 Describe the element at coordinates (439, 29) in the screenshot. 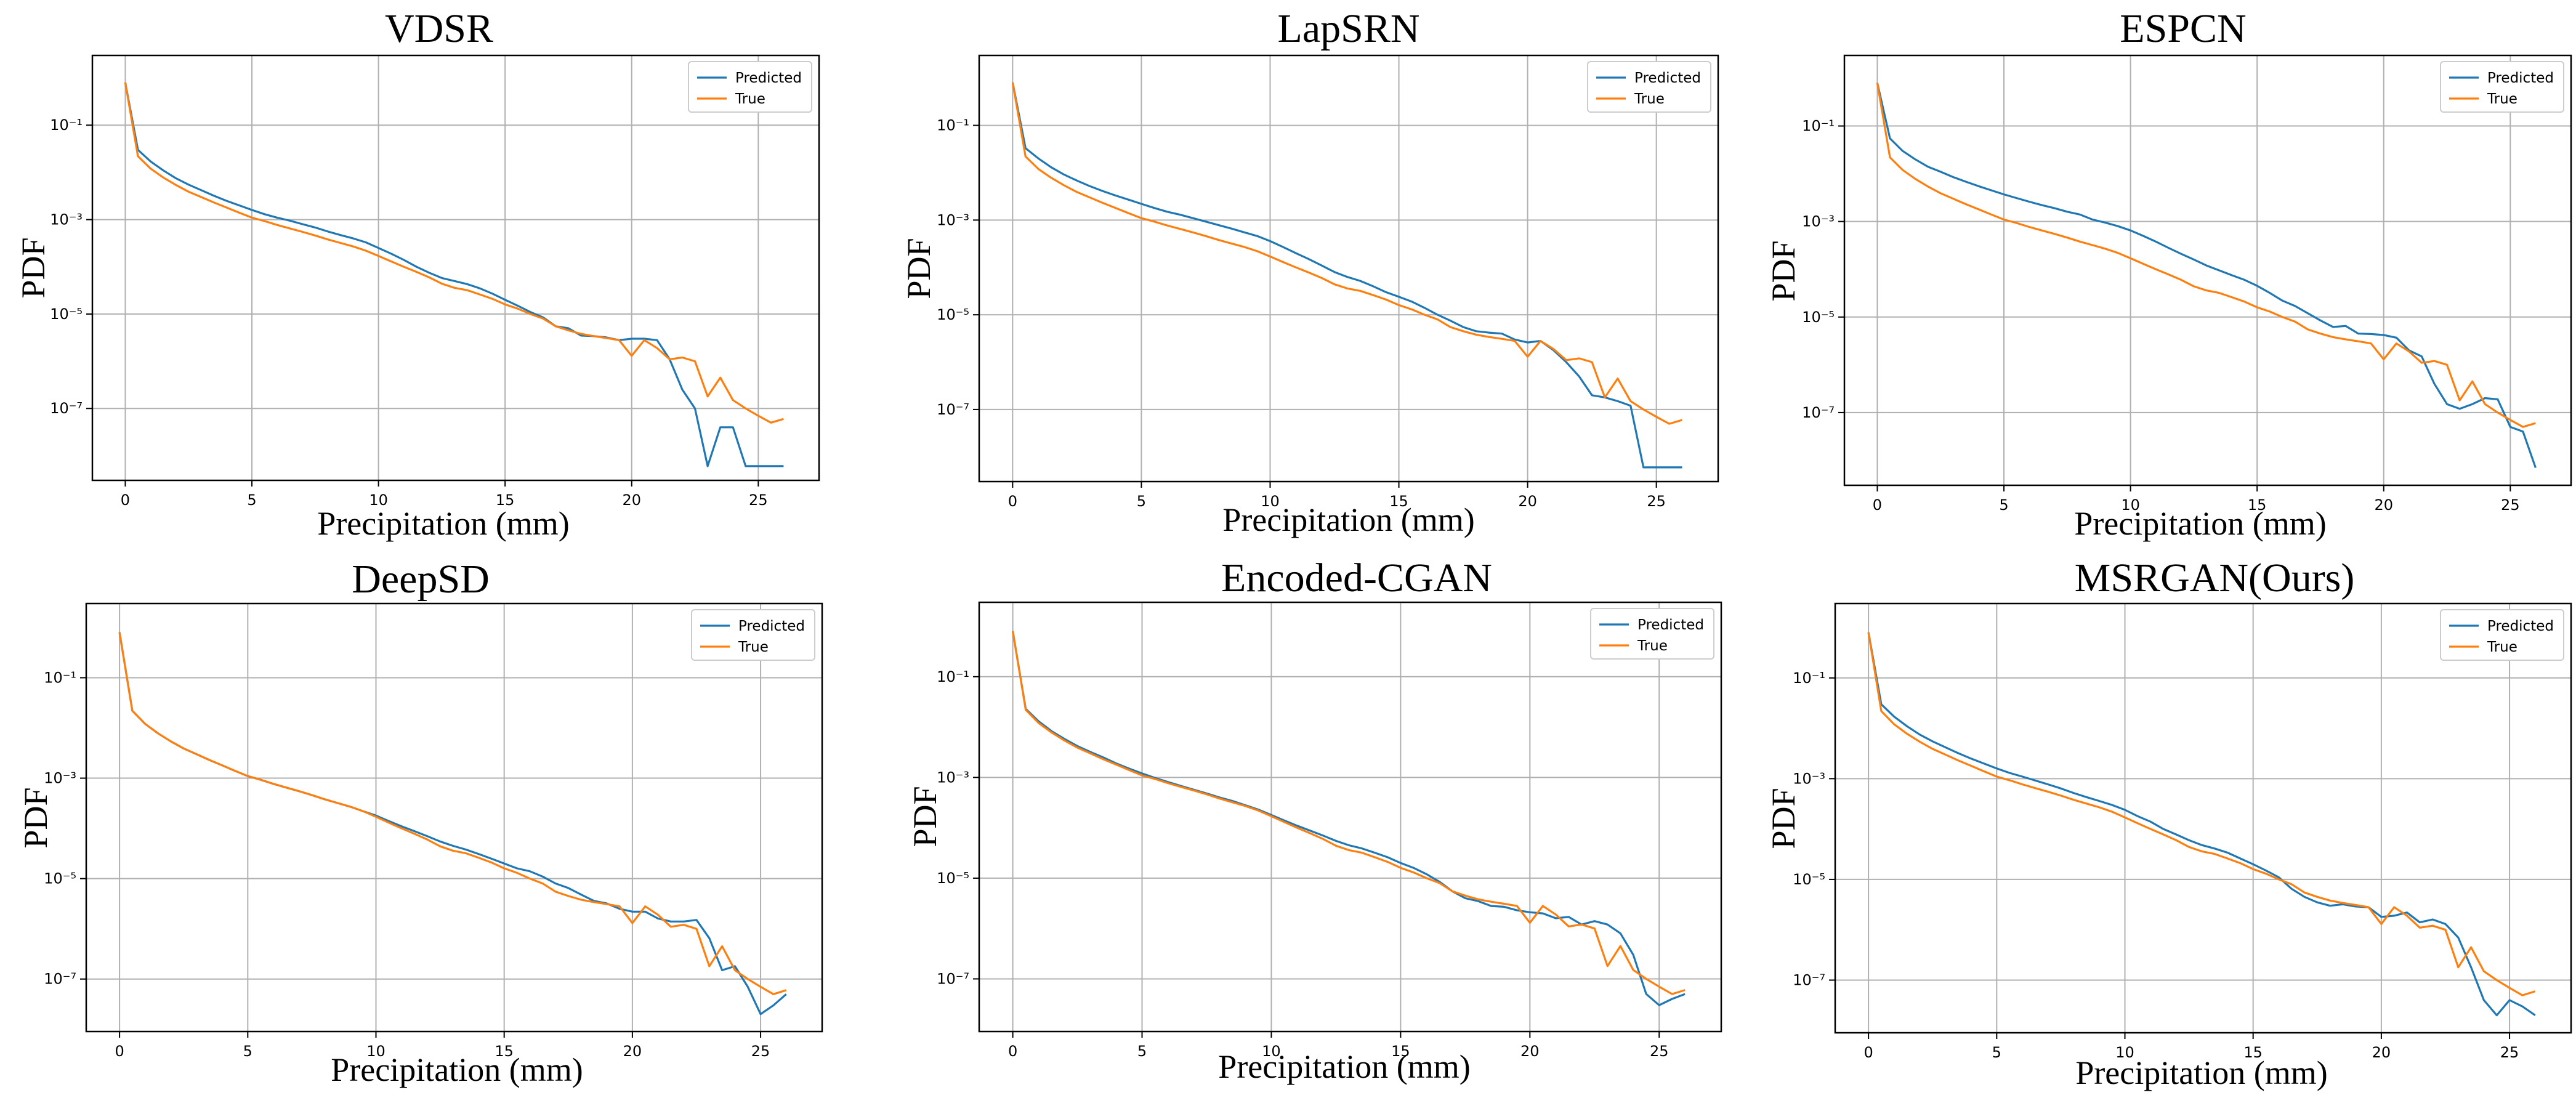

I see `chart-title: VDSR` at that location.